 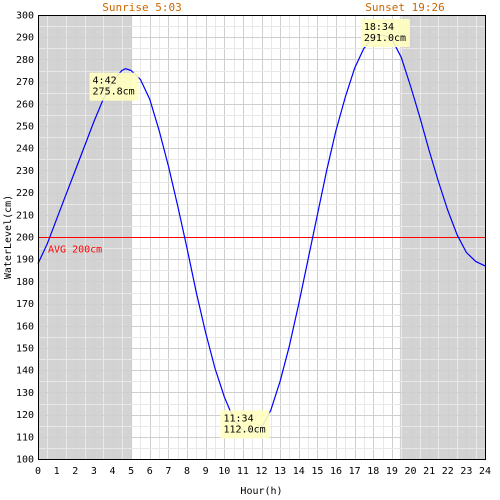 What do you see at coordinates (317, 471) in the screenshot?
I see `x-tick-label: 15` at bounding box center [317, 471].